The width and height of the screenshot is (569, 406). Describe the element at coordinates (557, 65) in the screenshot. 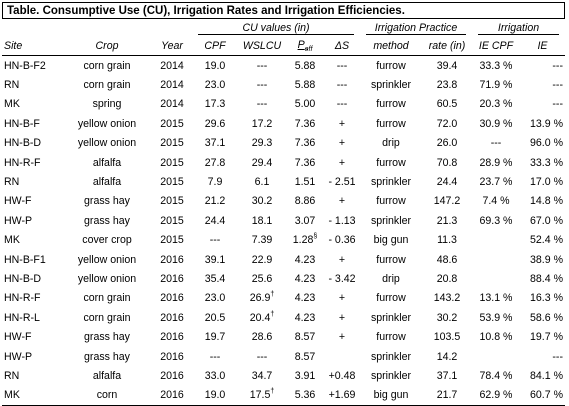

I see `cell-ie: ---` at that location.